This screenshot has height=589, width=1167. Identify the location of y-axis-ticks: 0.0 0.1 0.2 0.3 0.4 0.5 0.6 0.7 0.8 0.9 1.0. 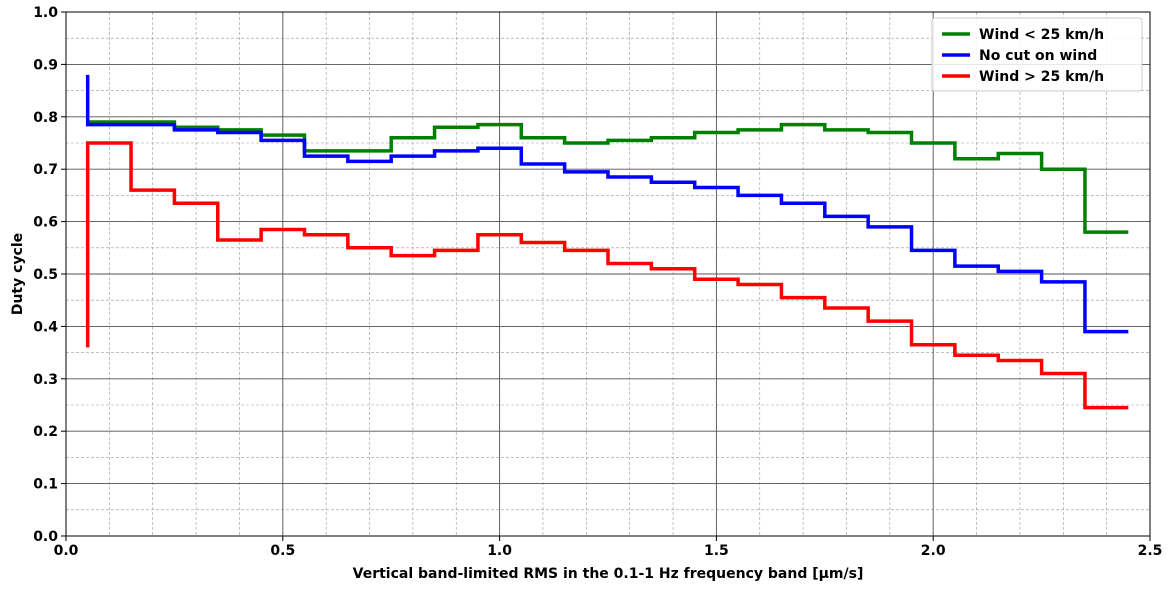
(49, 275).